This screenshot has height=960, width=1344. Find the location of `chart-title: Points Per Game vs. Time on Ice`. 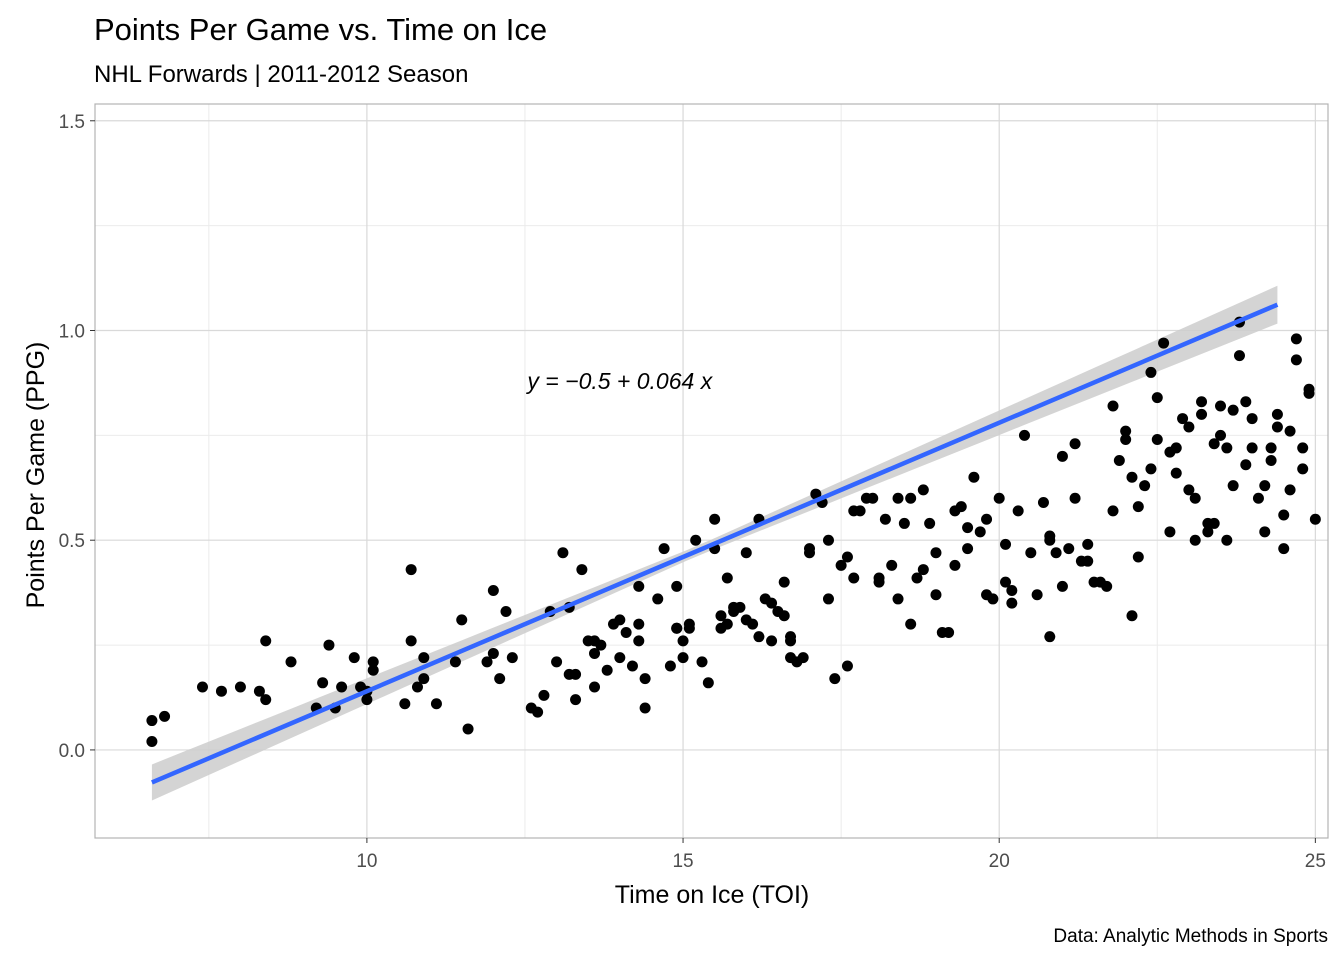

chart-title: Points Per Game vs. Time on Ice is located at coordinates (320, 29).